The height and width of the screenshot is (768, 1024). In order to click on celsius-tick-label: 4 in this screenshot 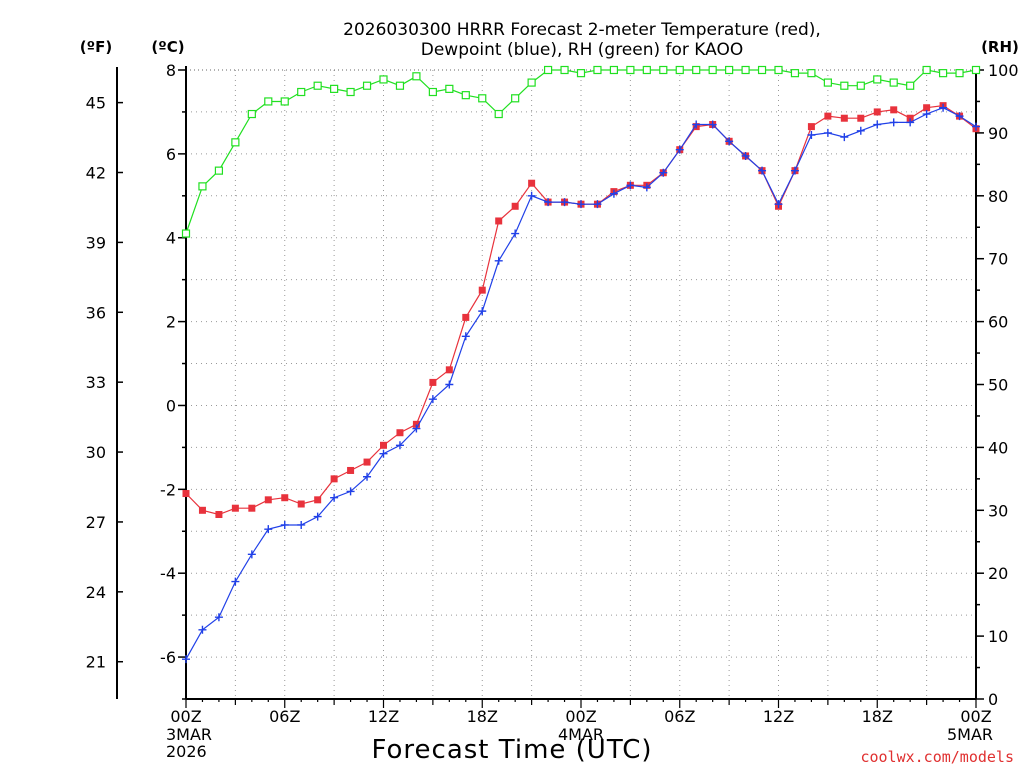, I will do `click(171, 238)`.